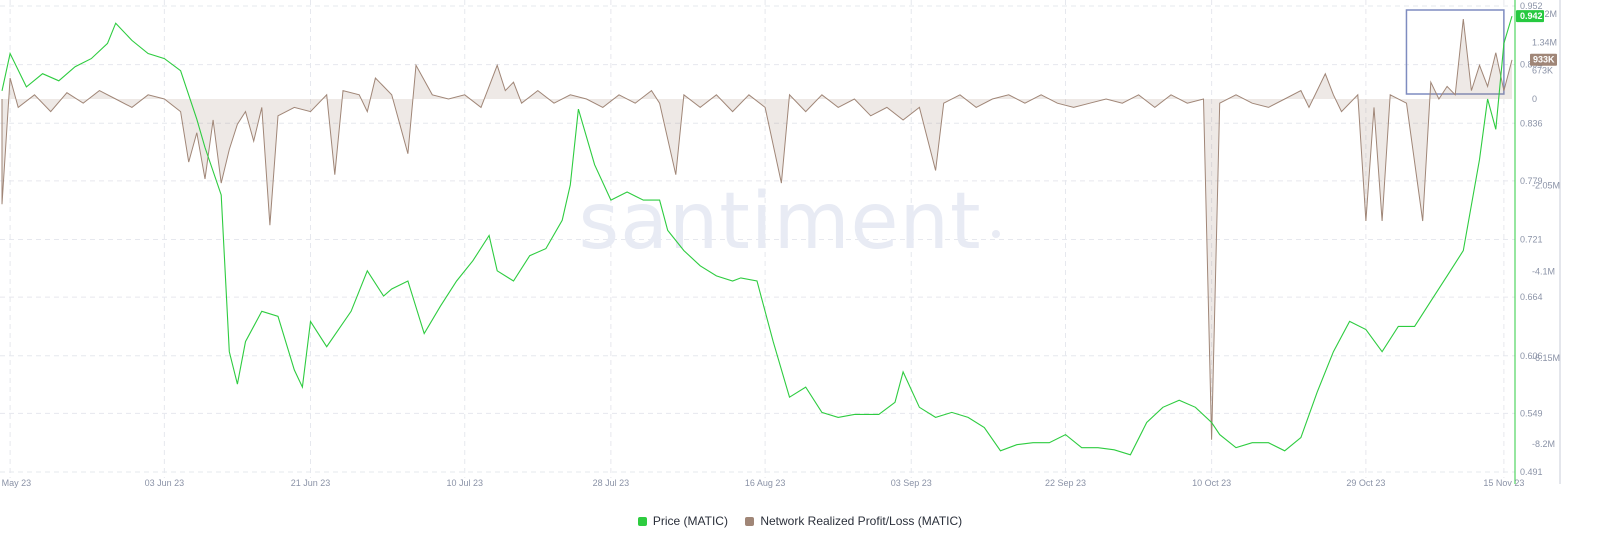 This screenshot has width=1600, height=542. I want to click on nrpl-current-label: 933K, so click(1544, 60).